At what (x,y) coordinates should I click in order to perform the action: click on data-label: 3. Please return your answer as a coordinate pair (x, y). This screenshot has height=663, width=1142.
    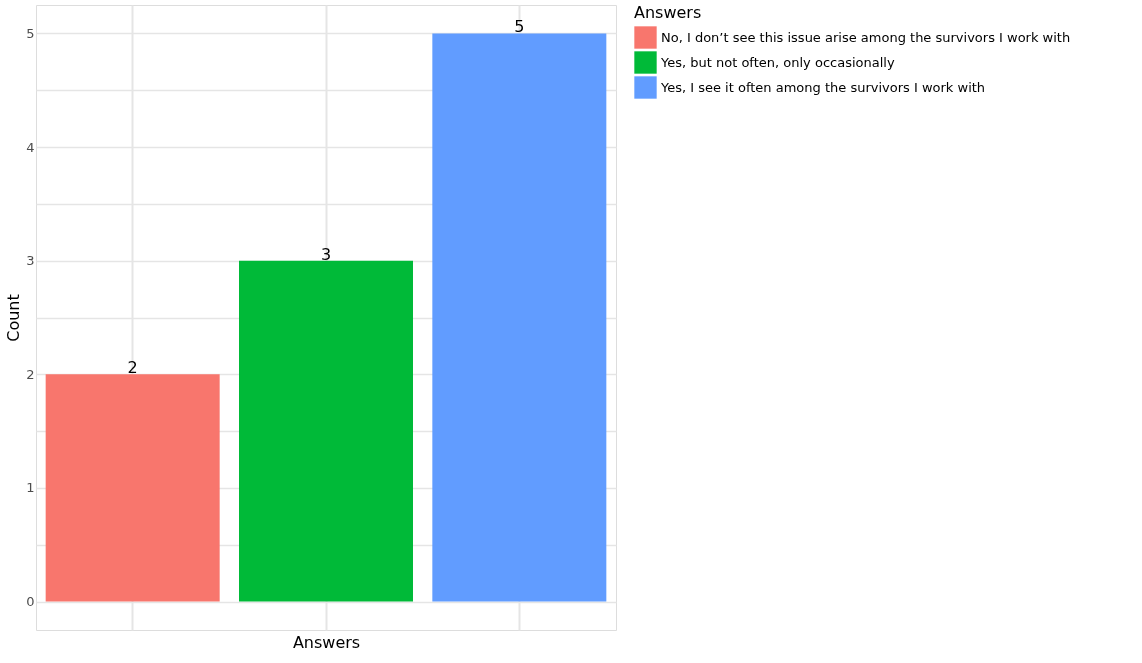
    Looking at the image, I should click on (326, 254).